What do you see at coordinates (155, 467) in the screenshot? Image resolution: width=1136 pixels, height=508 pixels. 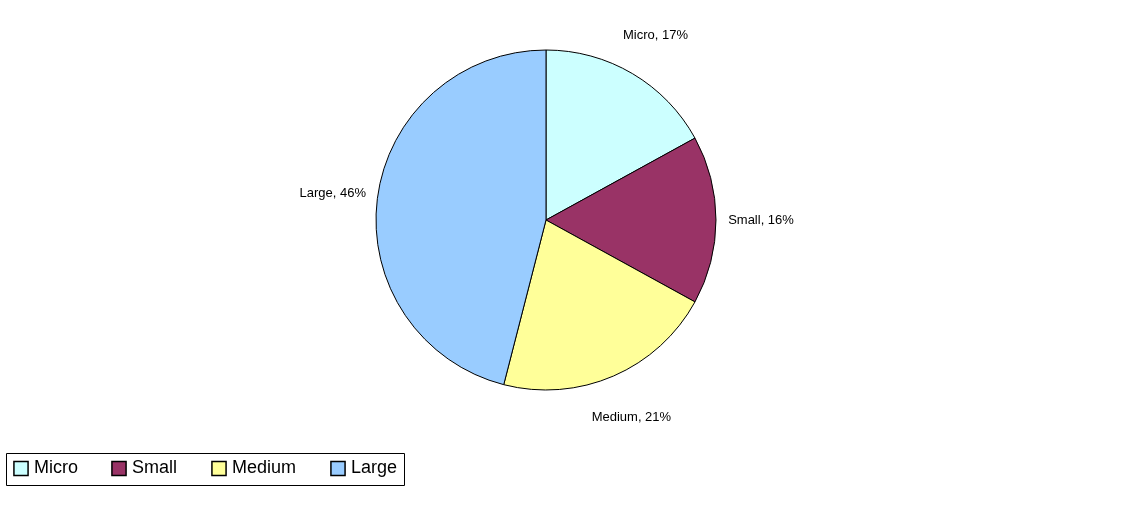 I see `legend-label: Small` at bounding box center [155, 467].